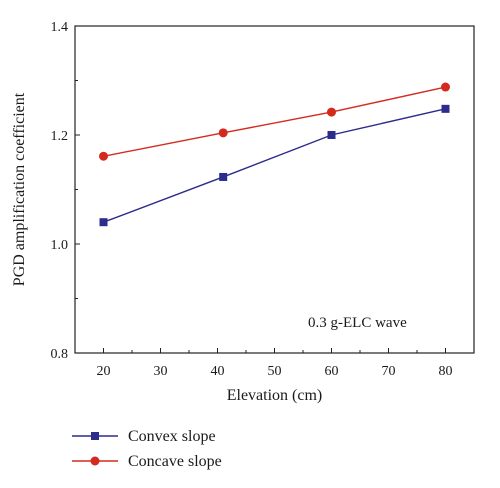 The image size is (500, 488). Describe the element at coordinates (275, 395) in the screenshot. I see `x-axis-label: Elevation (cm)` at that location.